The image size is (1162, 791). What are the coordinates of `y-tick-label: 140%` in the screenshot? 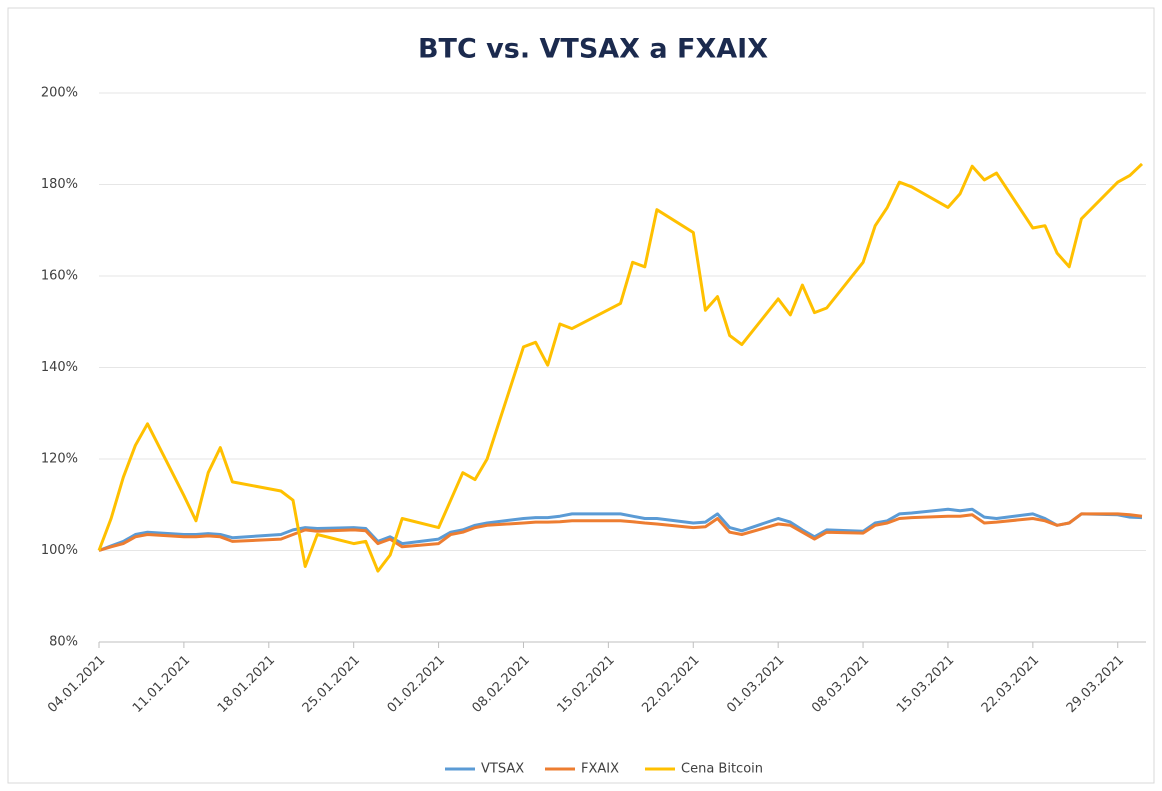 It's located at (59, 367).